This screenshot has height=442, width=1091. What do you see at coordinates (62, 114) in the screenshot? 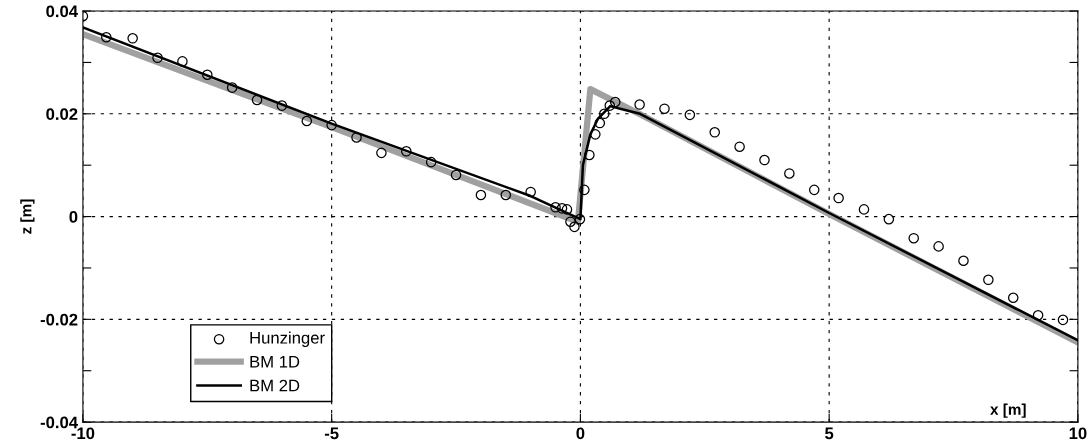
I see `y-tick-label: 0.02` at bounding box center [62, 114].